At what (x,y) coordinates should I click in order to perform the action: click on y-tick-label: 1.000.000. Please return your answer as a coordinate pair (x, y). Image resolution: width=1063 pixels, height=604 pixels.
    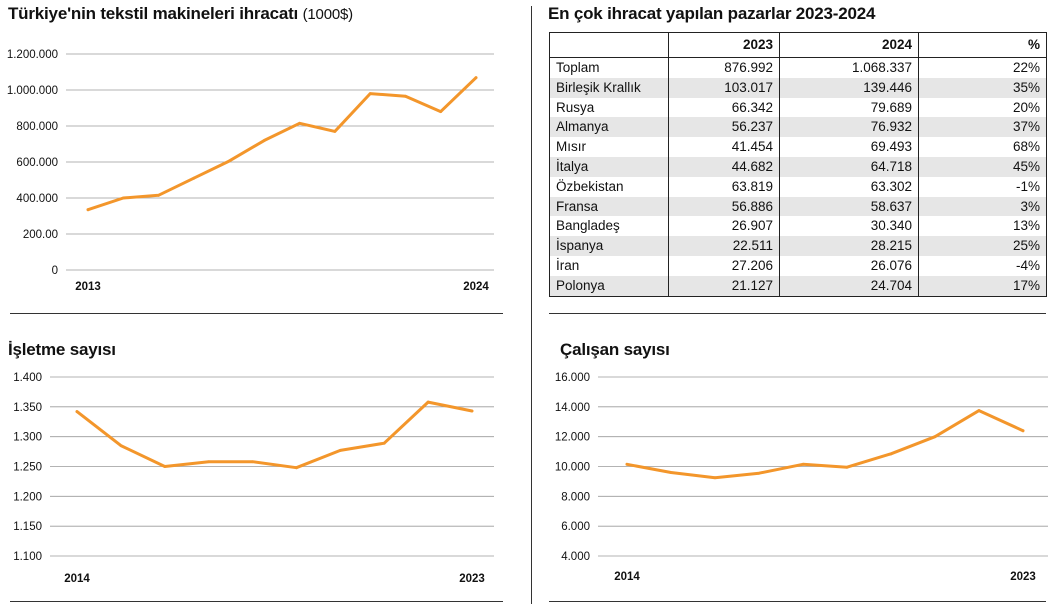
    Looking at the image, I should click on (32, 91).